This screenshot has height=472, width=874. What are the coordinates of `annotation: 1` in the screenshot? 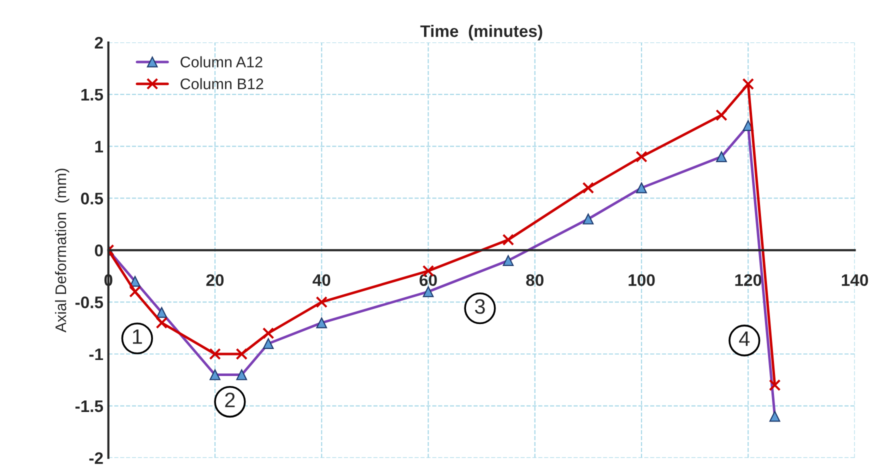 It's located at (137, 336).